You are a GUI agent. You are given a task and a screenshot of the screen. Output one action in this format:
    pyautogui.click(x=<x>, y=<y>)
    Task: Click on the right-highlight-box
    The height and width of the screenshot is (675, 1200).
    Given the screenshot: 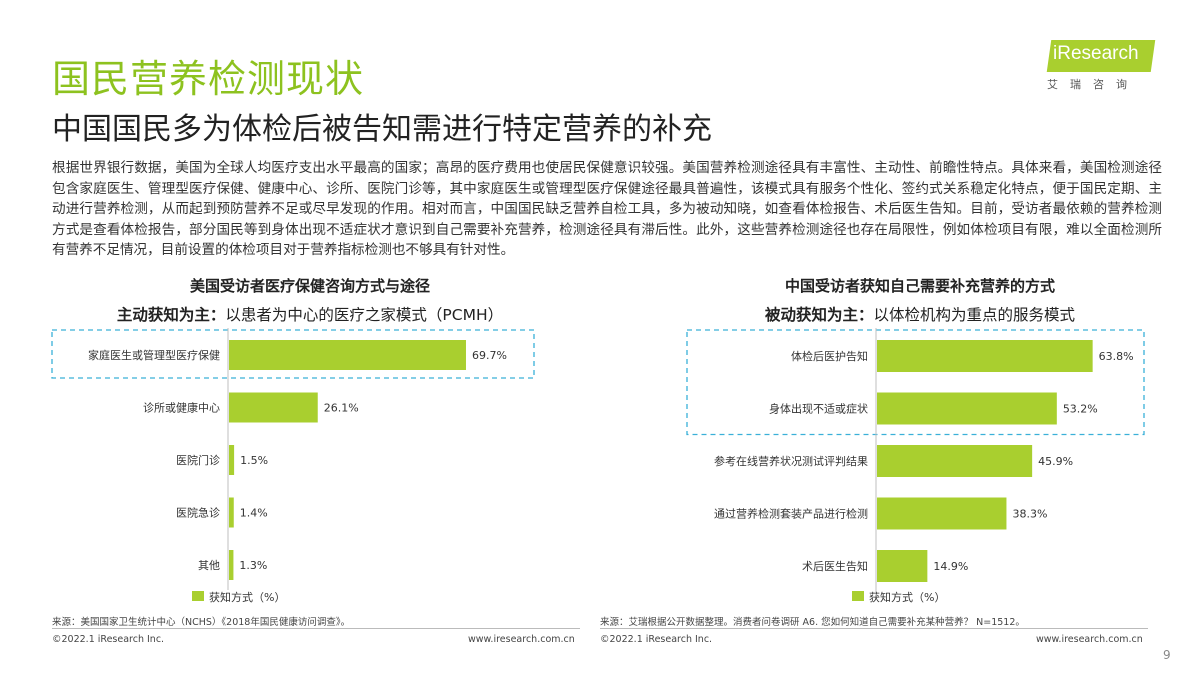 What is the action you would take?
    pyautogui.click(x=915, y=382)
    